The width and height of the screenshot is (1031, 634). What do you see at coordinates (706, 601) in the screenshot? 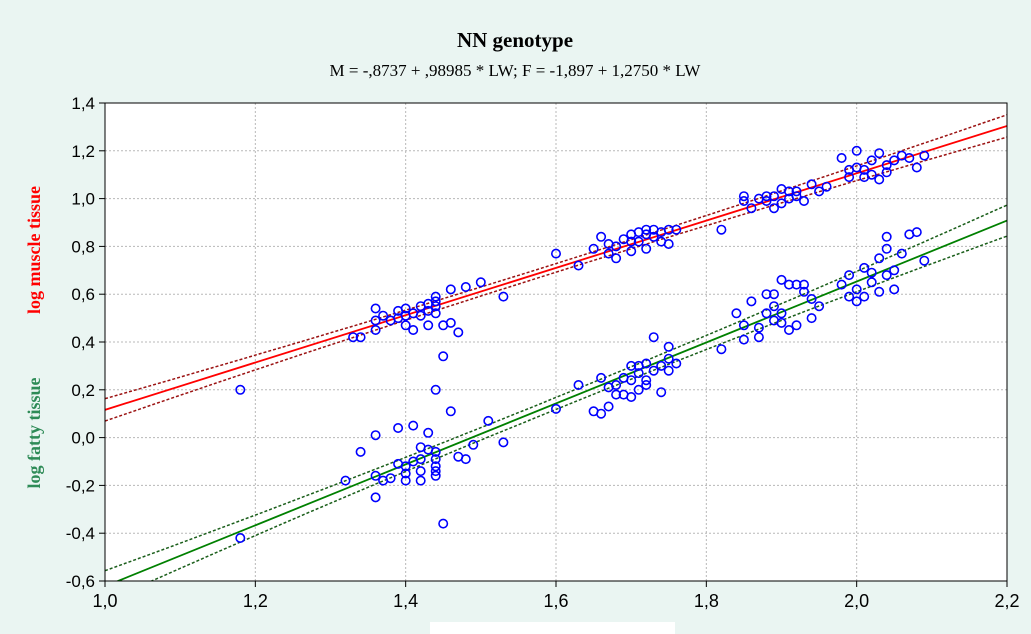
I see `x-tick-label: 1,8` at bounding box center [706, 601].